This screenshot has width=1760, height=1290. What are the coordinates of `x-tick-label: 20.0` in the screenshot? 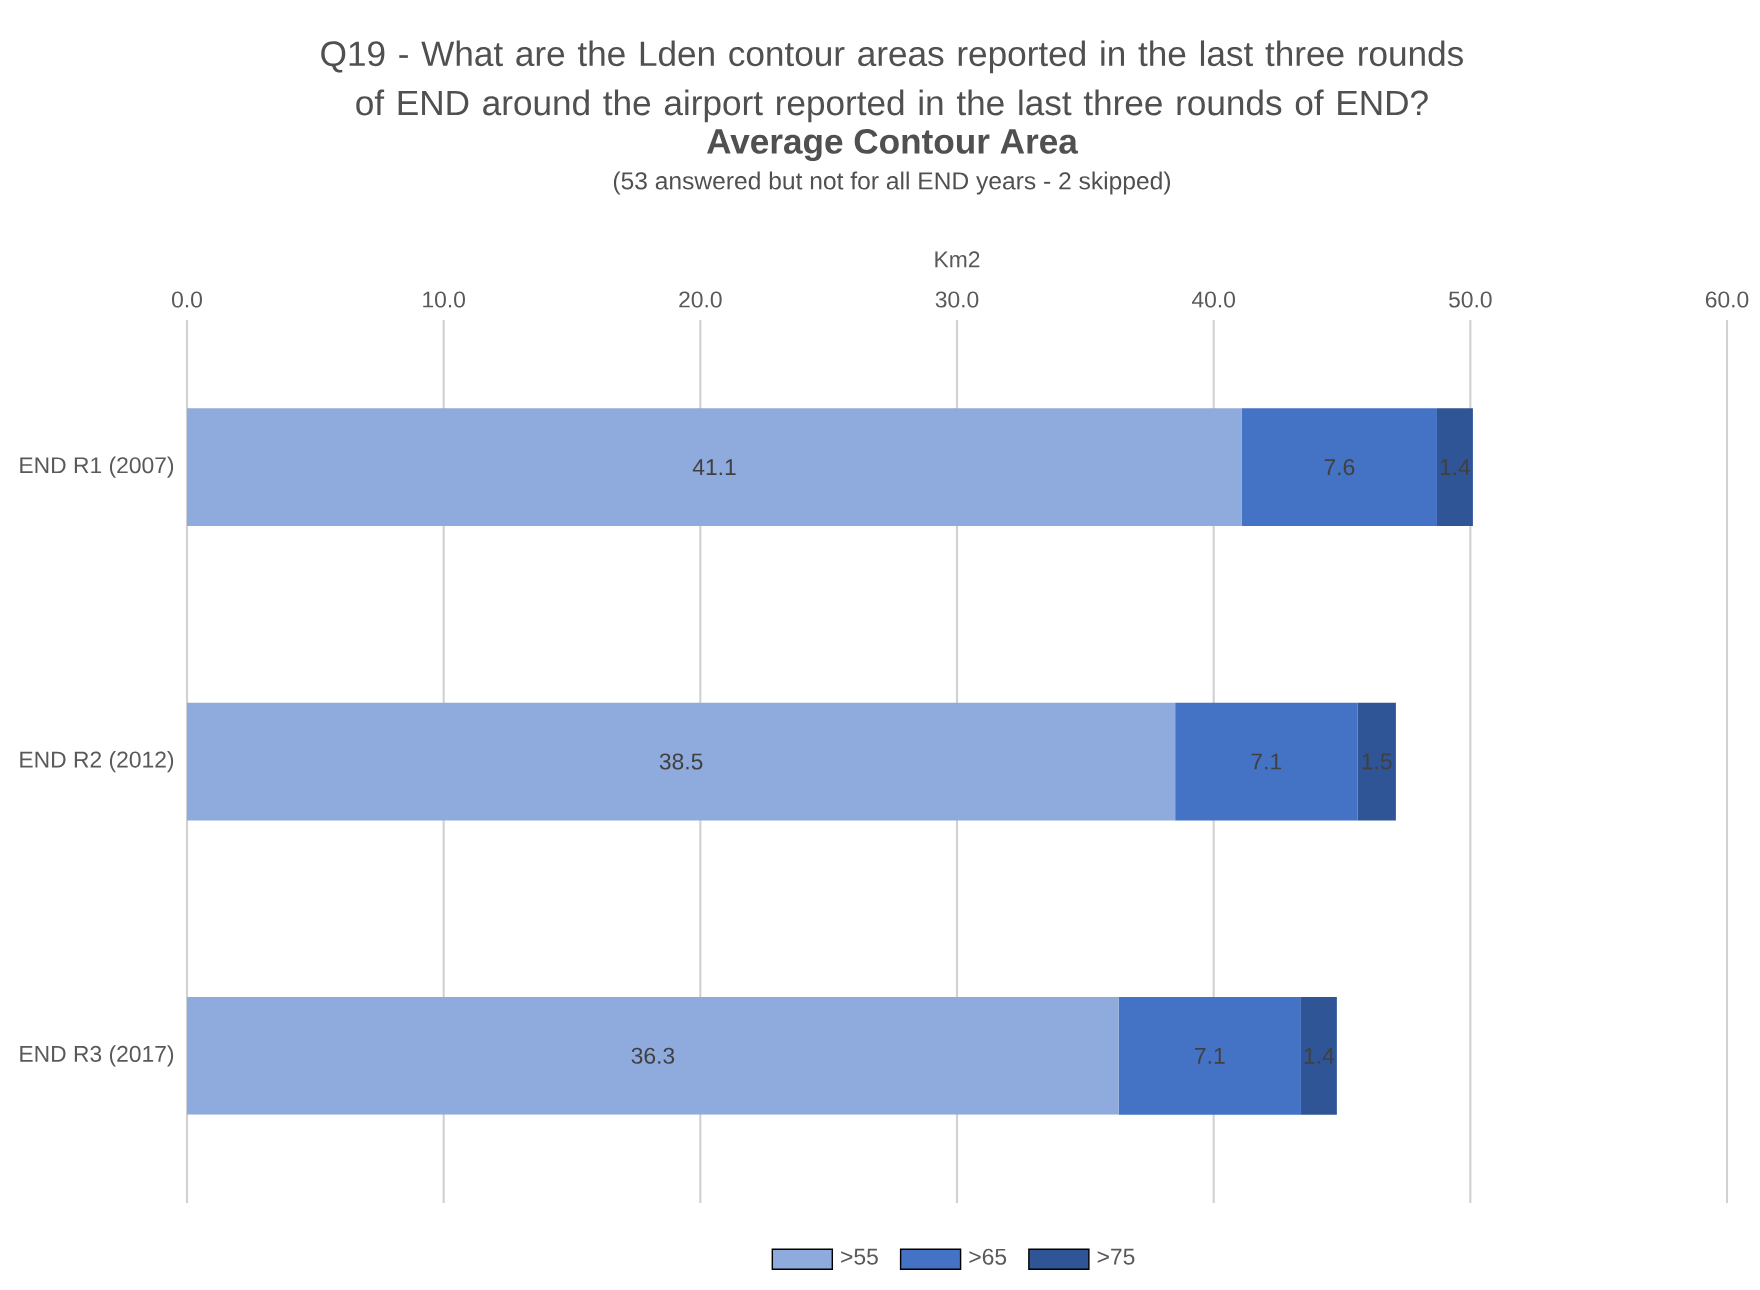 It's located at (700, 299).